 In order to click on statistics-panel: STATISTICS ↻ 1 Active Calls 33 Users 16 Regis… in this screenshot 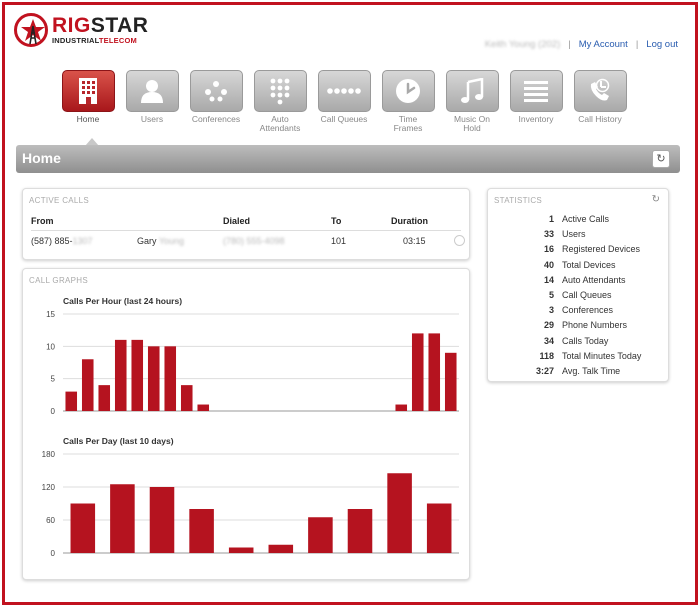, I will do `click(578, 285)`.